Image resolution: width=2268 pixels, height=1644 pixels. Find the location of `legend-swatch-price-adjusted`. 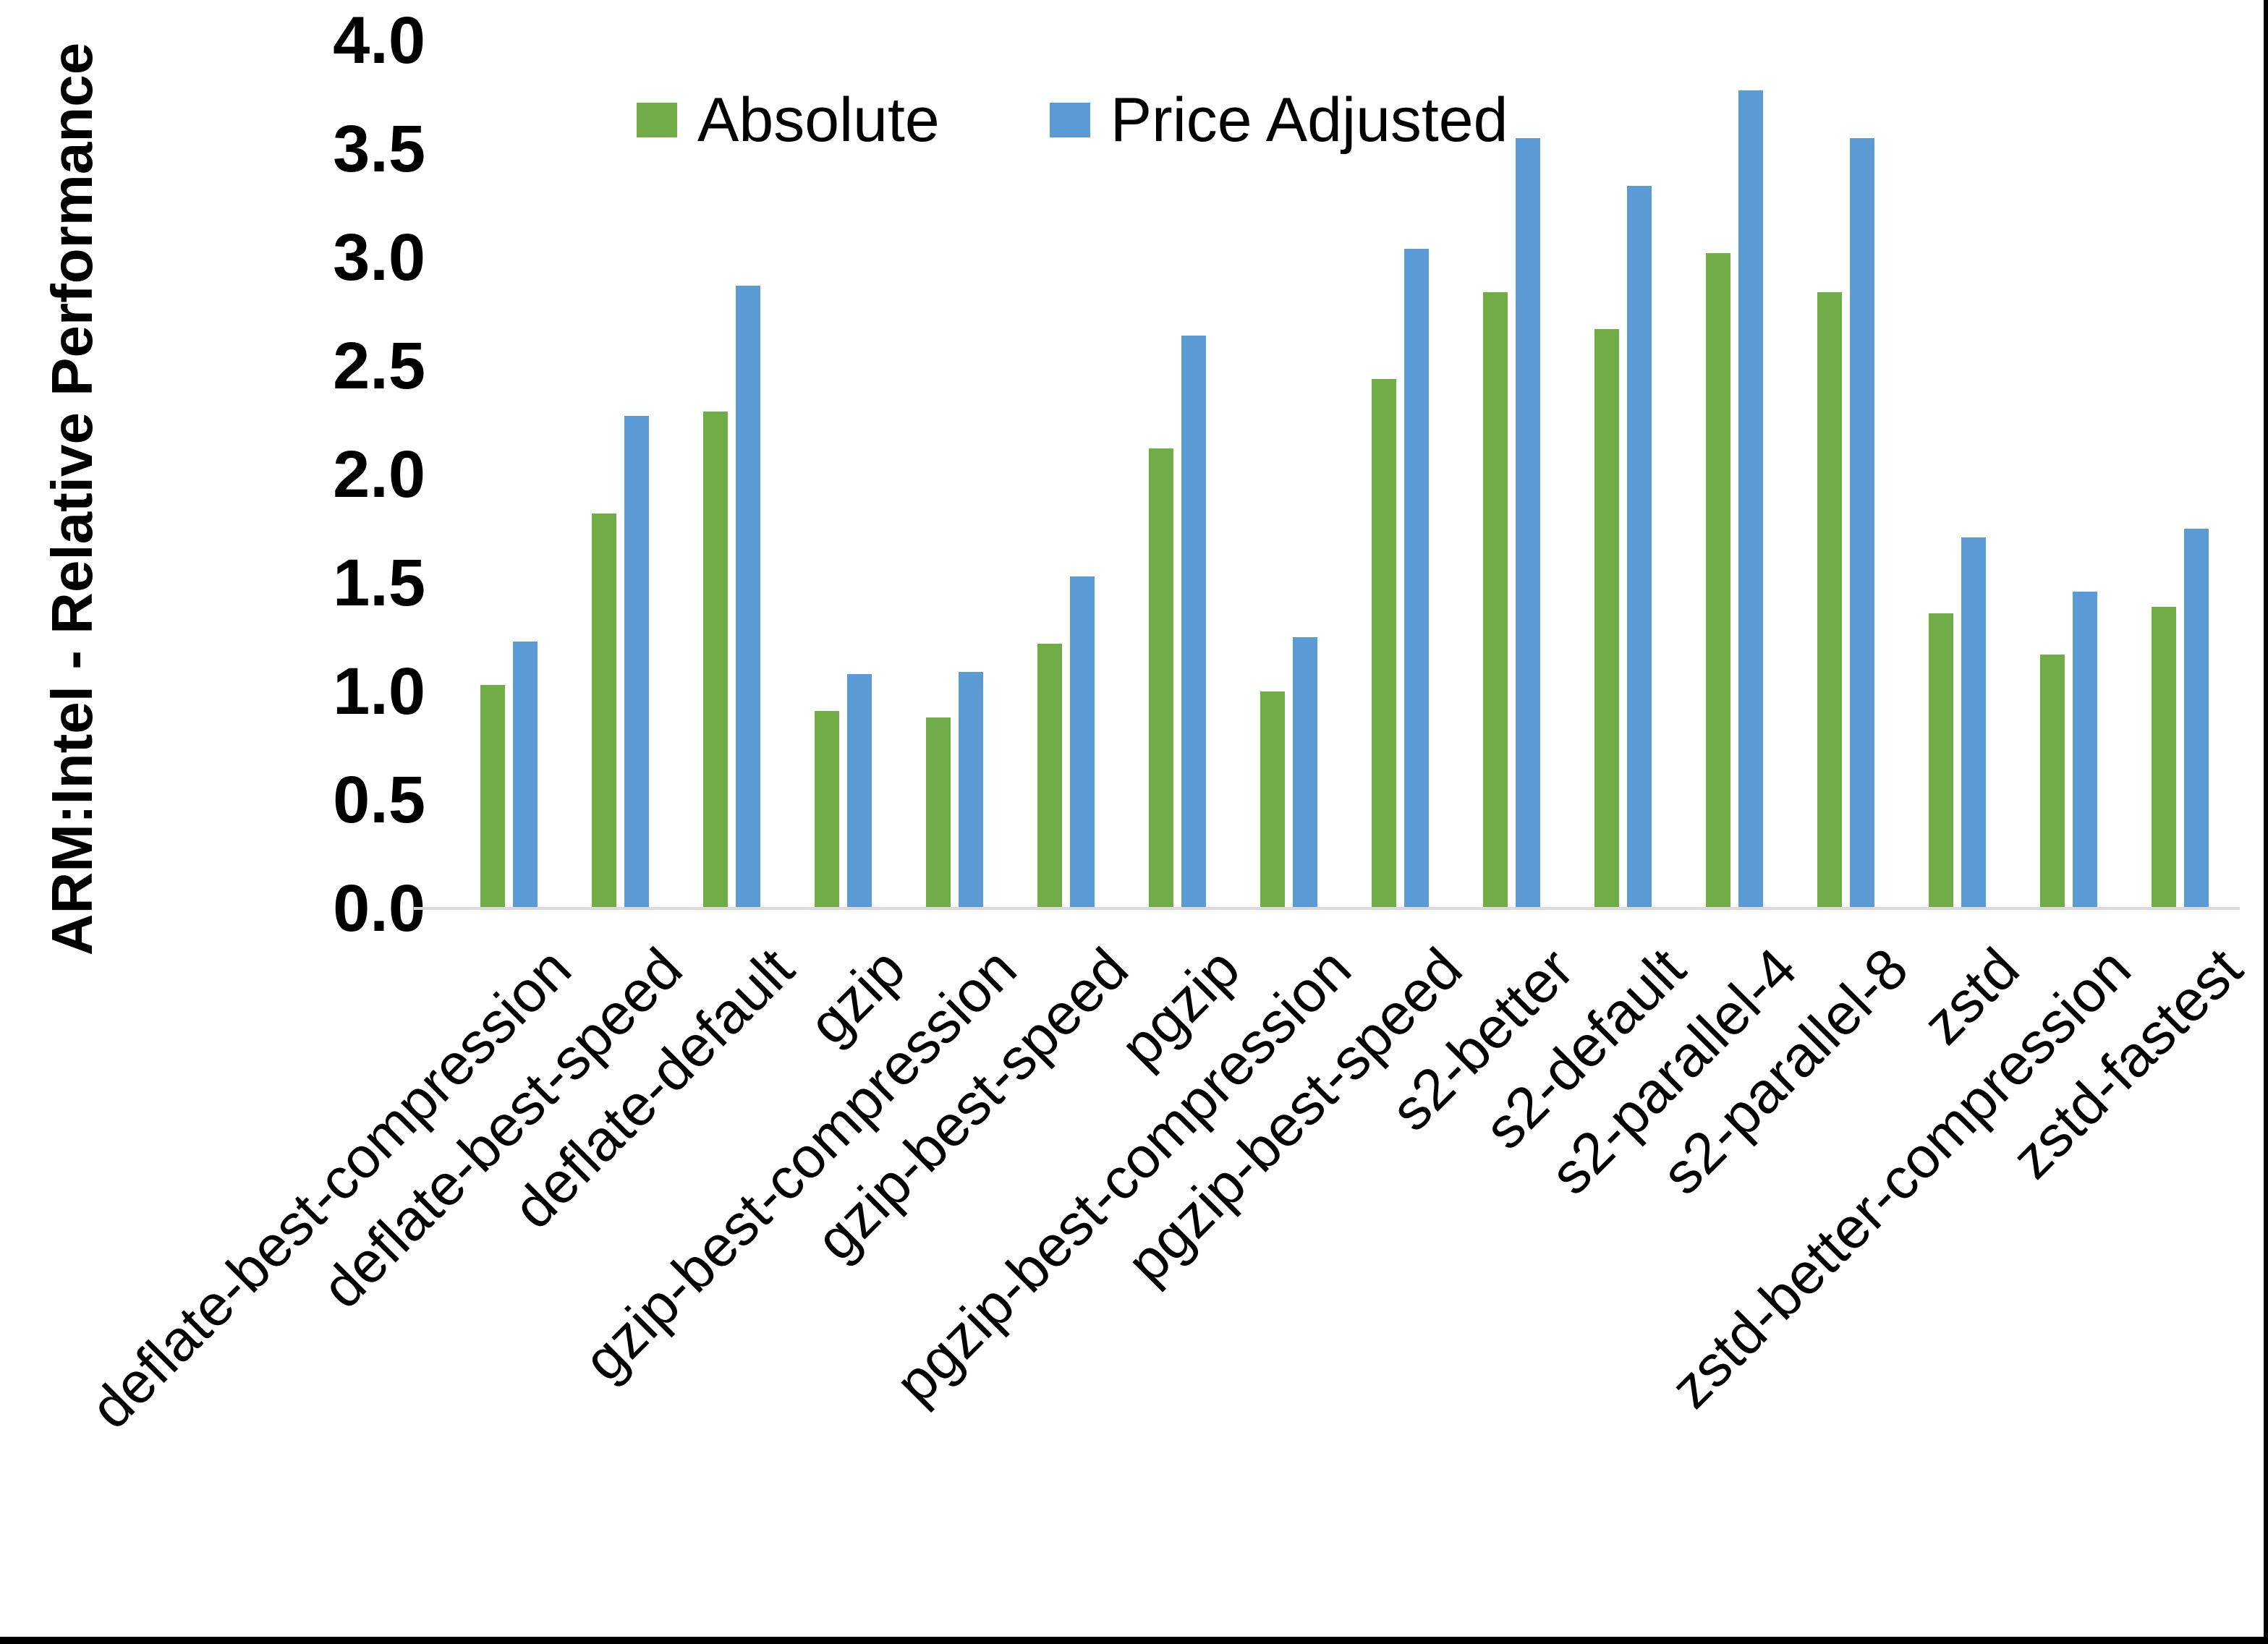

legend-swatch-price-adjusted is located at coordinates (1069, 120).